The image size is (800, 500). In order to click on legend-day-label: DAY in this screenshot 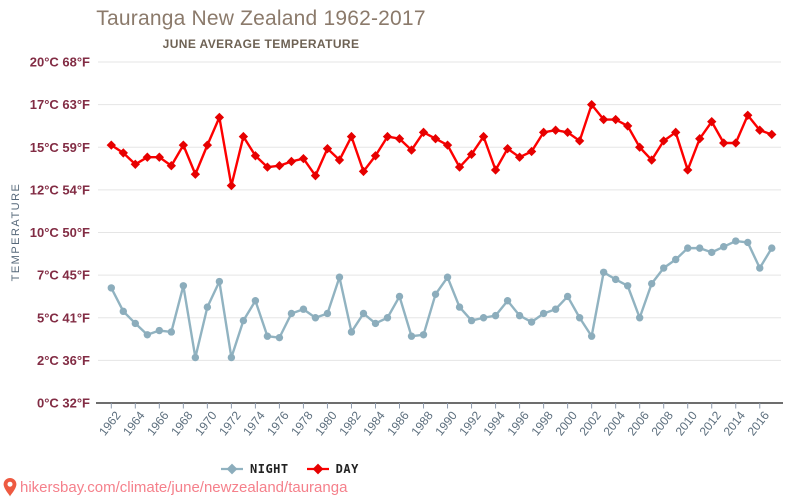, I will do `click(347, 469)`.